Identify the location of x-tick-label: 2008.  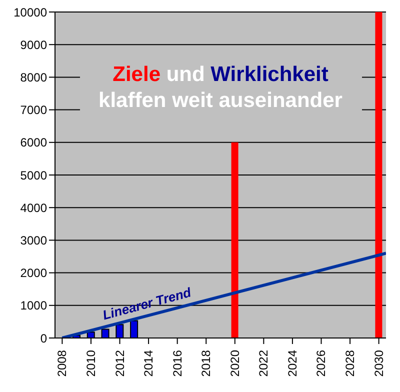
(62, 363).